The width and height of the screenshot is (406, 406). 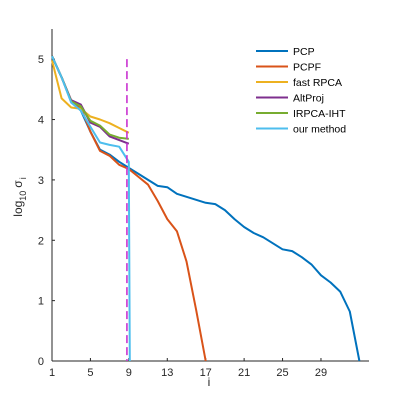 What do you see at coordinates (18, 184) in the screenshot?
I see `y-axis-label-sigma: σ` at bounding box center [18, 184].